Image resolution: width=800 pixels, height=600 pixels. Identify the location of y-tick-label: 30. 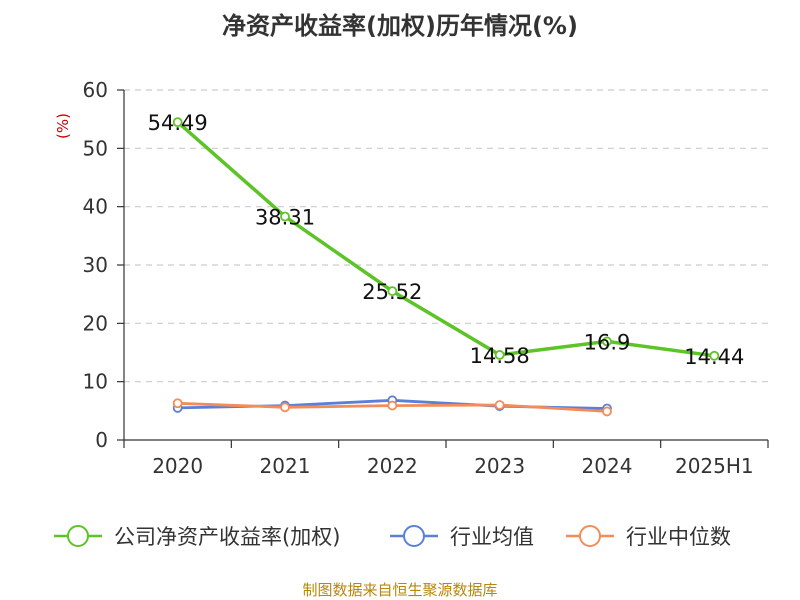
(95, 265).